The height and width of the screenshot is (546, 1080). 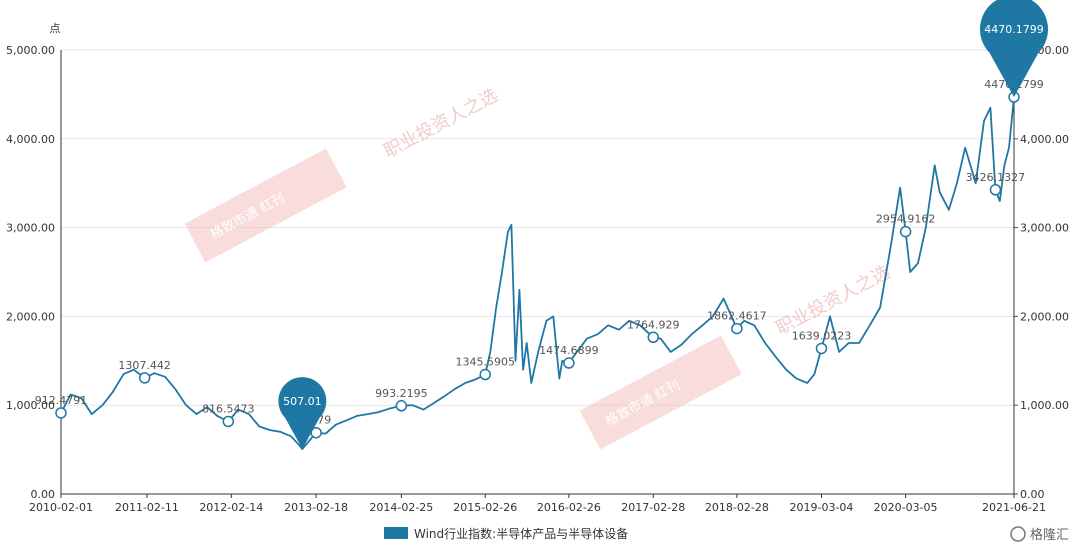 I want to click on y-tick-label: 0.00, so click(x=43, y=494).